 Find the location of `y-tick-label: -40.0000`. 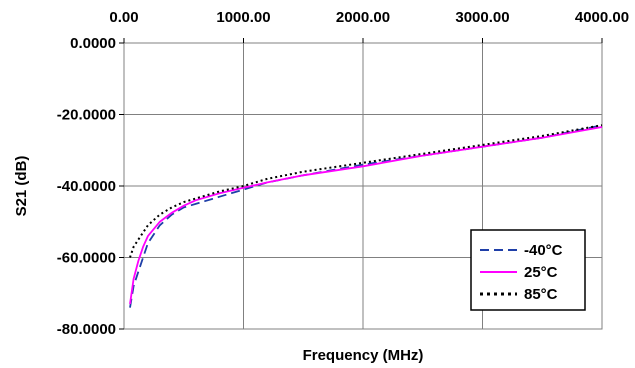

y-tick-label: -40.0000 is located at coordinates (86, 186).